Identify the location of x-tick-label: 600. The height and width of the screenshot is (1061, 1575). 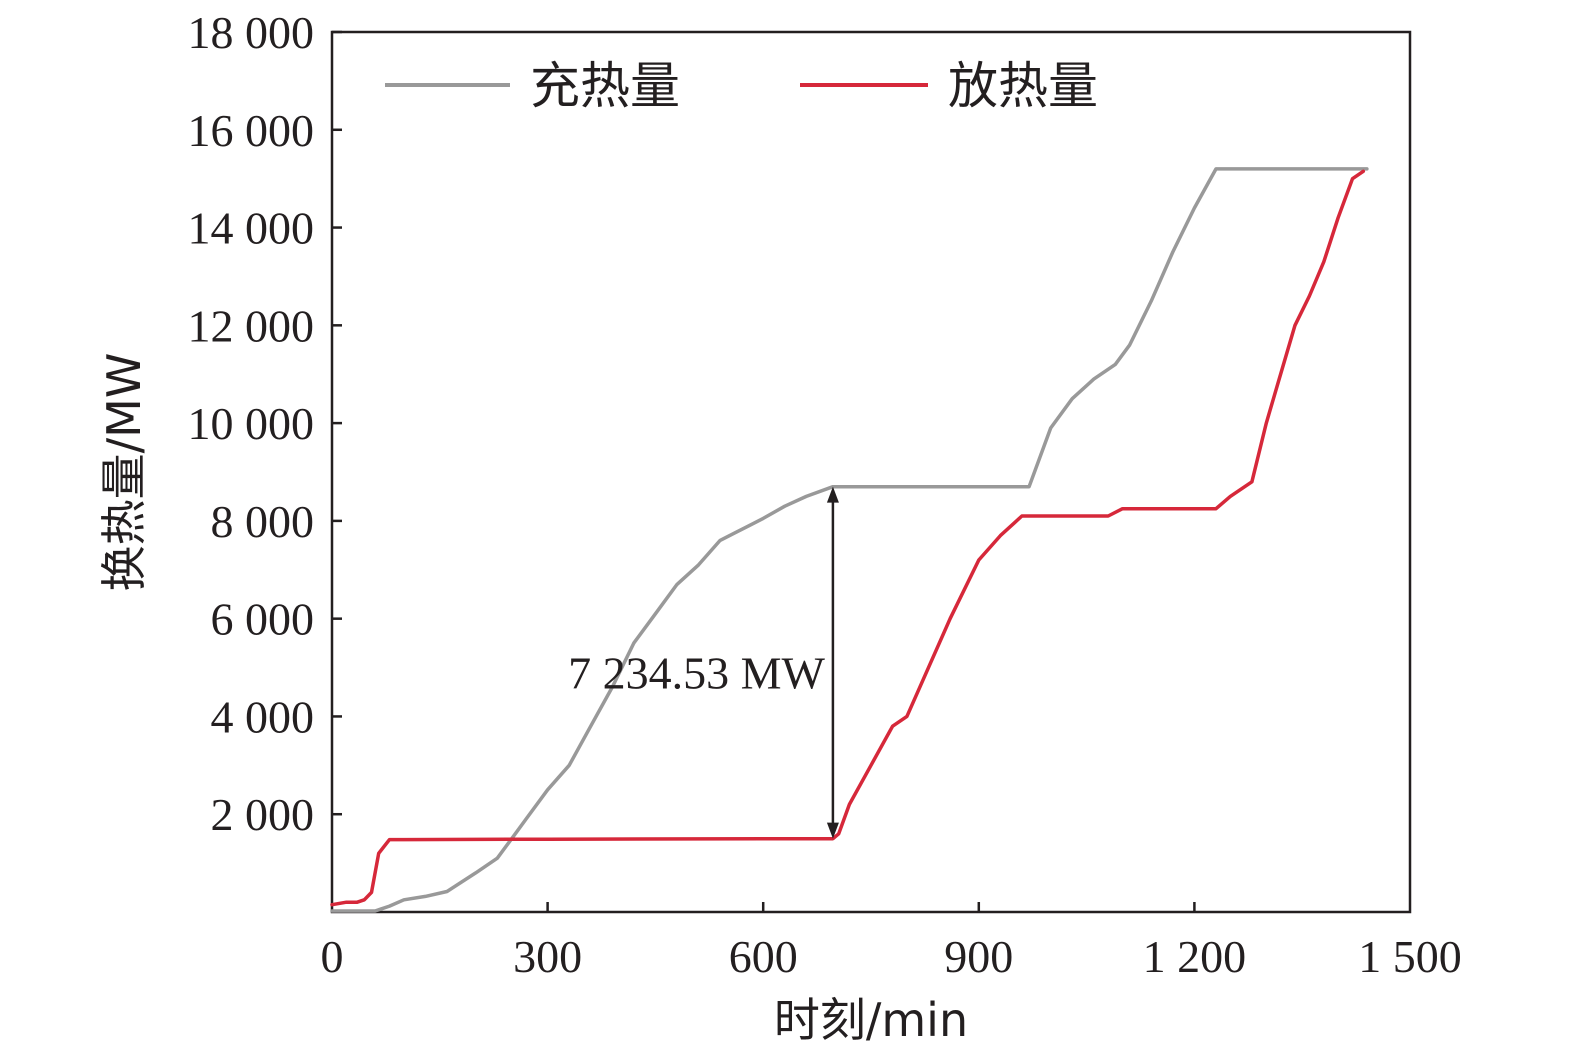
(763, 956).